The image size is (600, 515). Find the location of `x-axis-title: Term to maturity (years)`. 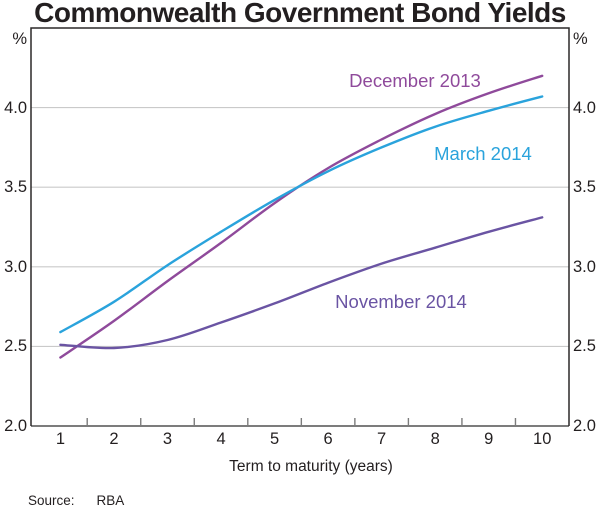

x-axis-title: Term to maturity (years) is located at coordinates (311, 466).